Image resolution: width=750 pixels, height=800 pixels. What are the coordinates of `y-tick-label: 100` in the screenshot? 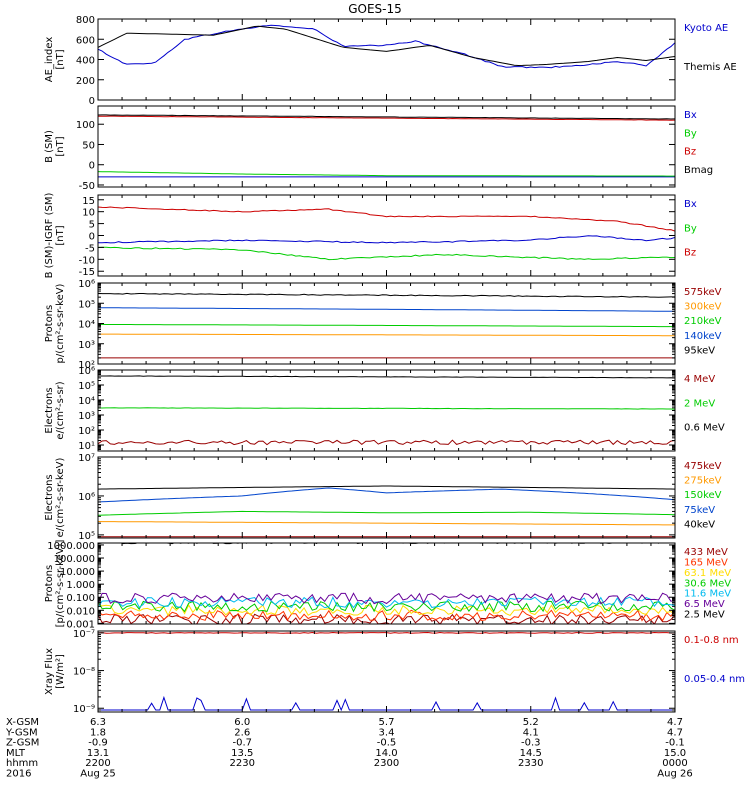 It's located at (85, 125).